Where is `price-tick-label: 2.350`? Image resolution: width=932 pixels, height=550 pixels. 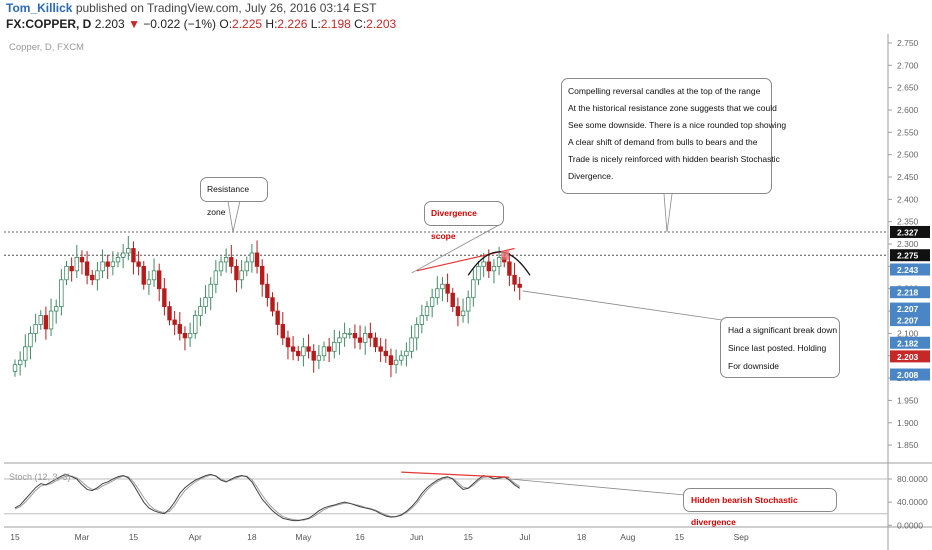 price-tick-label: 2.350 is located at coordinates (908, 222).